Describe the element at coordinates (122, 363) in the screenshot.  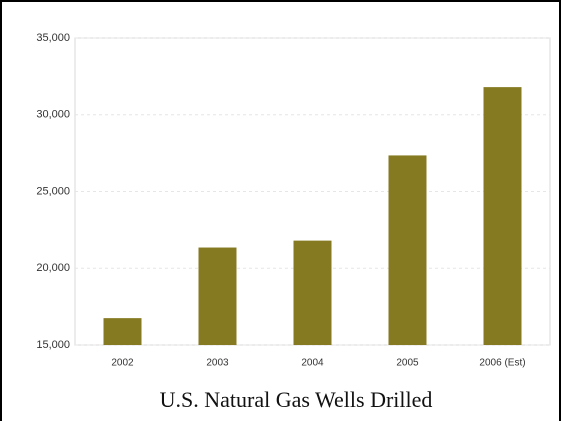
I see `x-tick-label: 2002` at that location.